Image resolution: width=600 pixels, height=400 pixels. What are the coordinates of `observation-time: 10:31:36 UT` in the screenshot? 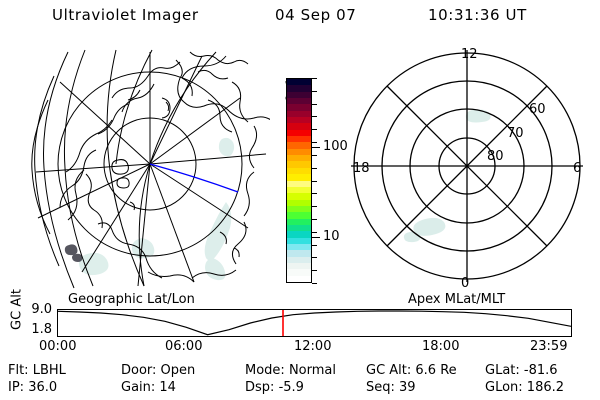 It's located at (477, 15).